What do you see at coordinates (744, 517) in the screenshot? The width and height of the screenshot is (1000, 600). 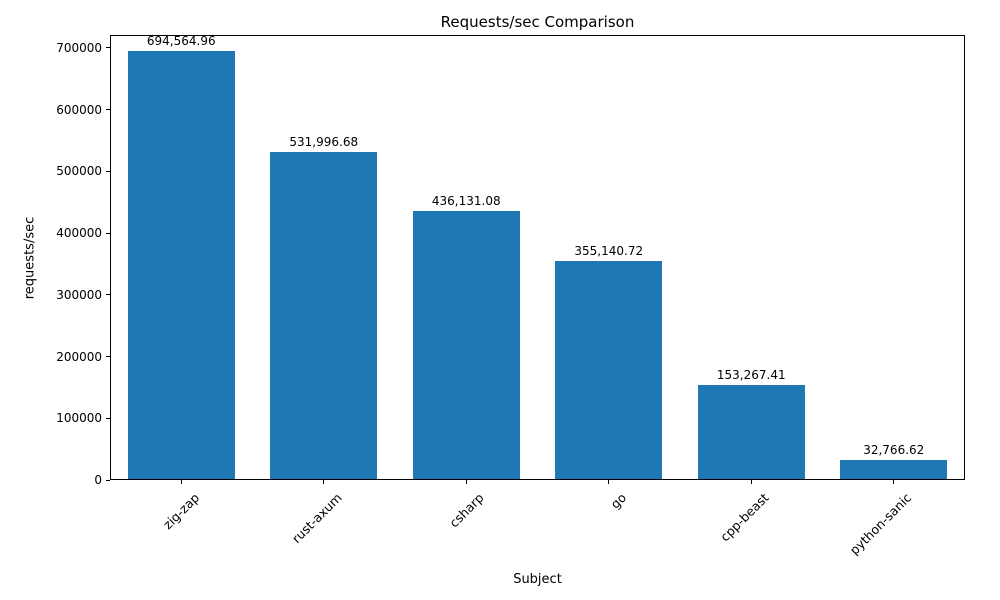 I see `x-tick-label: cpp-beast` at bounding box center [744, 517].